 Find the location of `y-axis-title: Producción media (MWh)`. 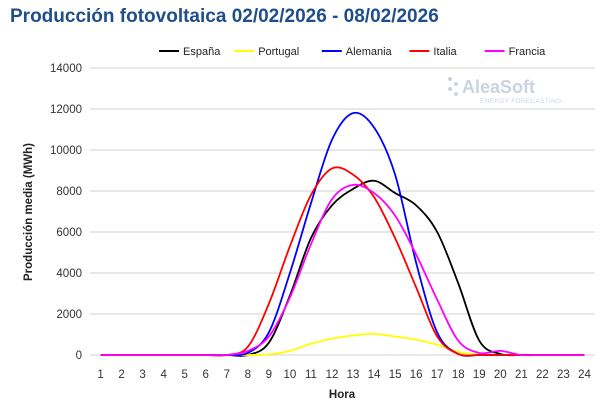

y-axis-title: Producción media (MWh) is located at coordinates (29, 212).